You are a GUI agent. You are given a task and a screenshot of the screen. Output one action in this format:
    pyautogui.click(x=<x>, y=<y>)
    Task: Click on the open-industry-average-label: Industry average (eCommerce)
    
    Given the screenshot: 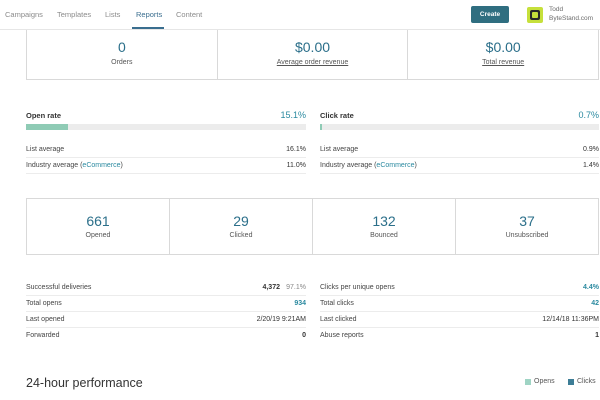 What is the action you would take?
    pyautogui.click(x=74, y=165)
    